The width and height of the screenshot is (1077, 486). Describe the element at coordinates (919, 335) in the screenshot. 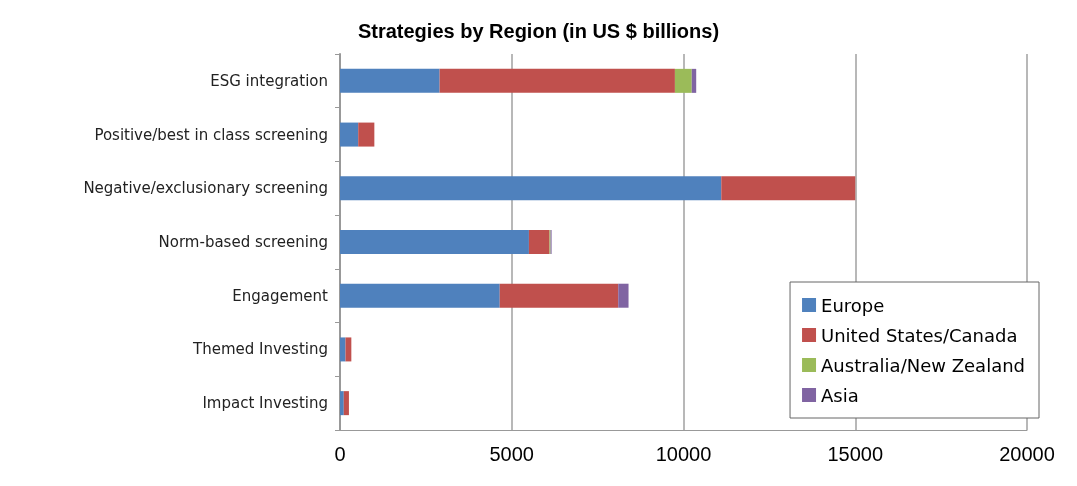

I see `legend-label: United States/Canada` at that location.